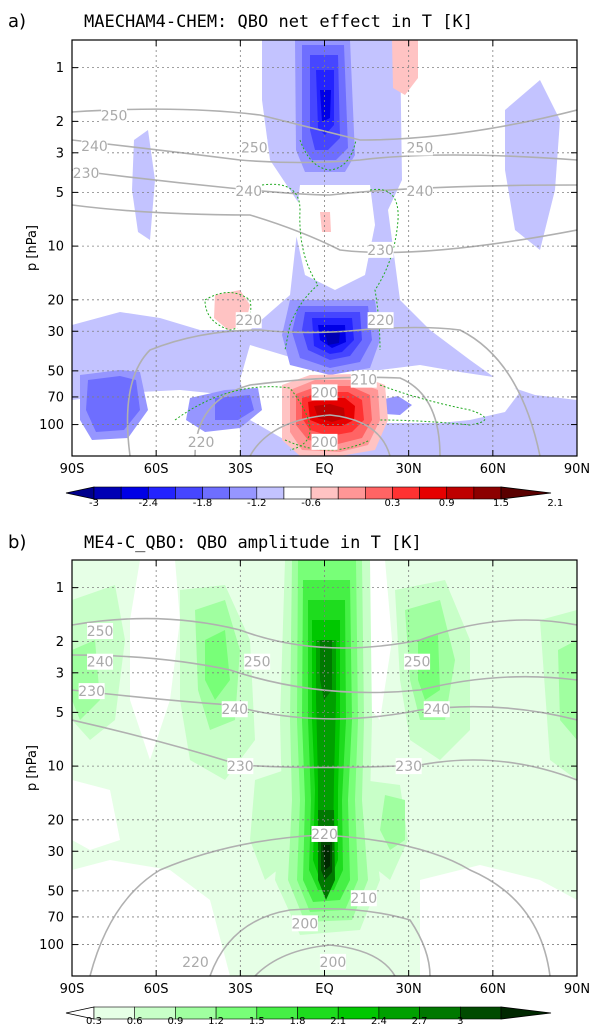 The image size is (600, 1025). Describe the element at coordinates (257, 503) in the screenshot. I see `colorbar-label: -1.2` at that location.